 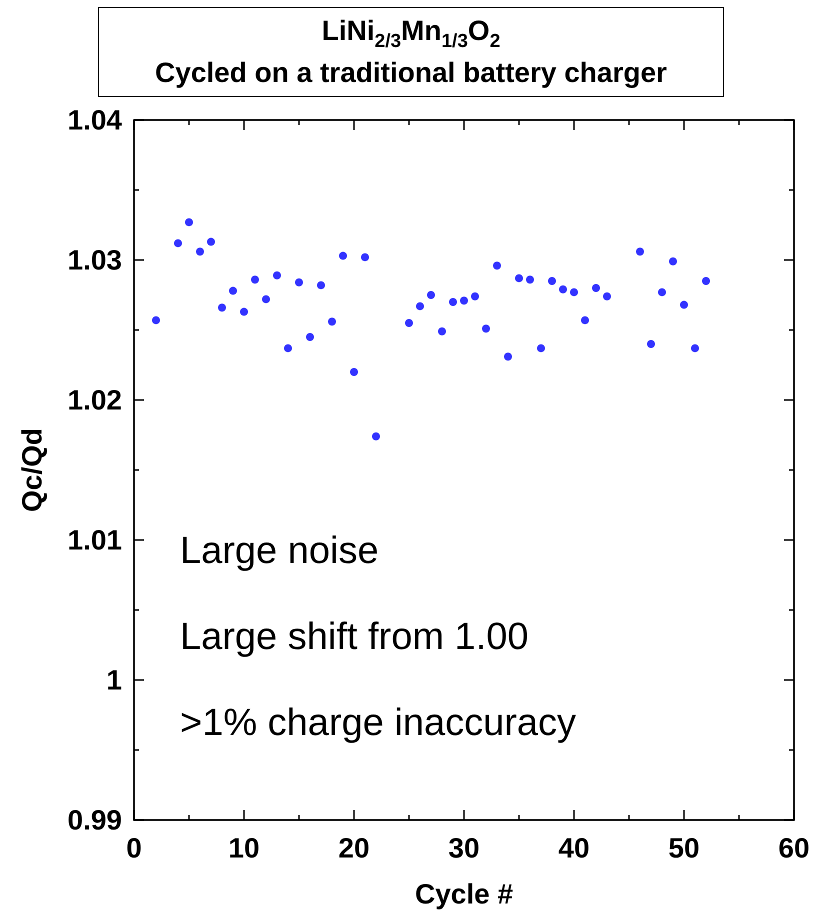 What do you see at coordinates (464, 894) in the screenshot?
I see `x-axis-title: Cycle #` at bounding box center [464, 894].